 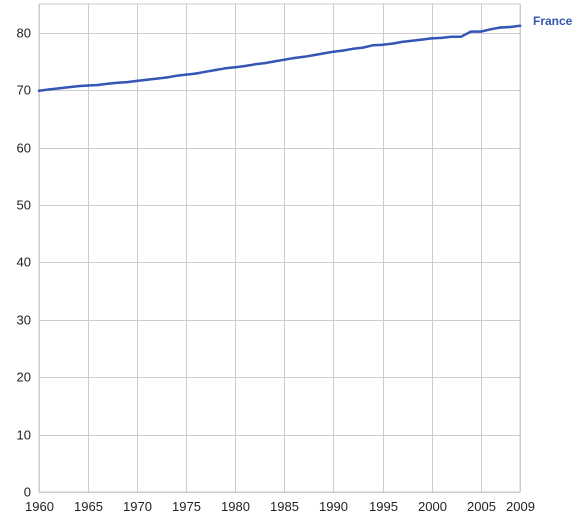 I want to click on legend-label: France, so click(x=553, y=21).